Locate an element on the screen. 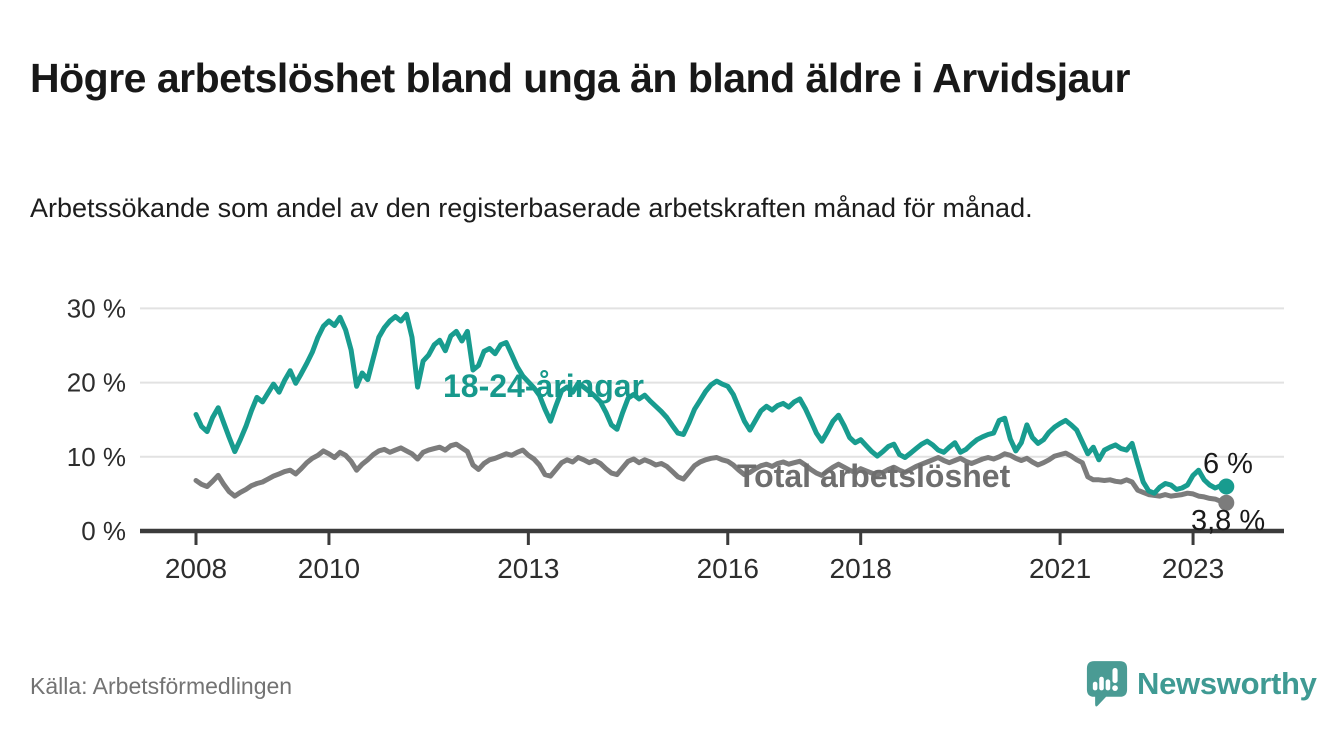 The image size is (1340, 734). newsworthy-logo: Newsworthy is located at coordinates (1201, 684).